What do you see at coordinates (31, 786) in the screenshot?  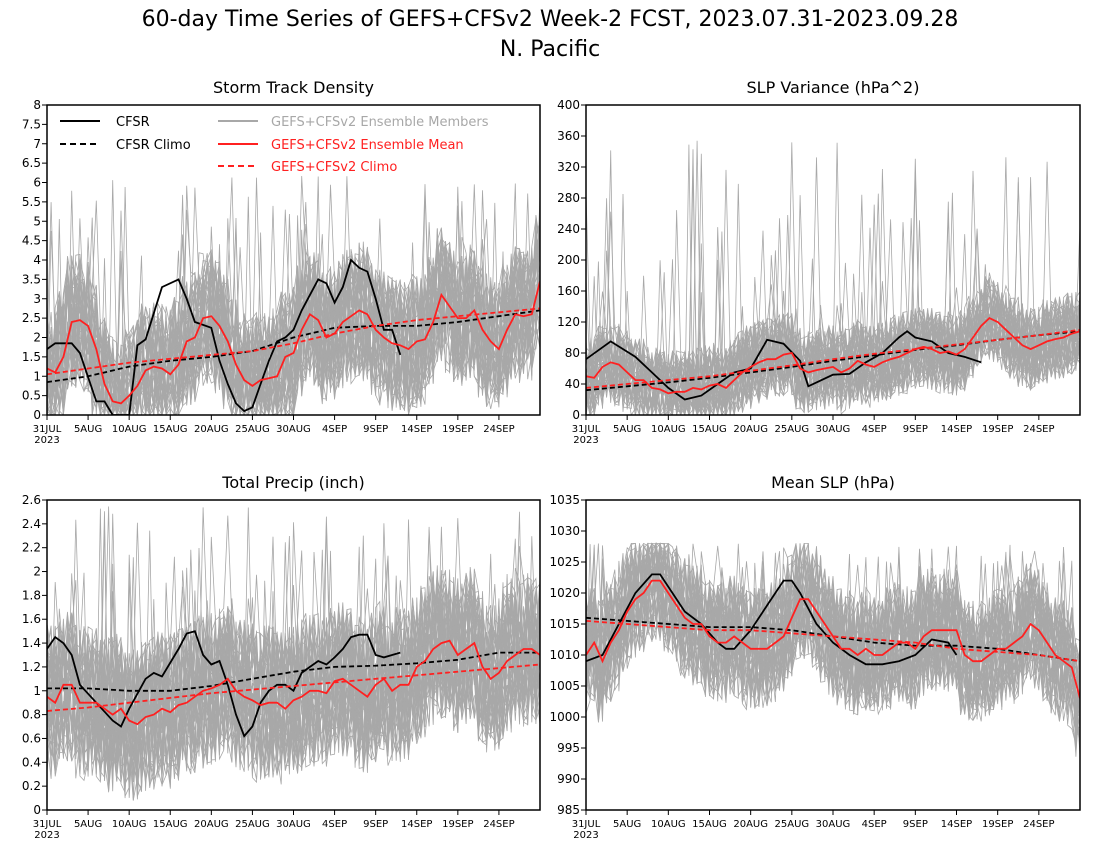 I see `y-tick-label: 0.2` at bounding box center [31, 786].